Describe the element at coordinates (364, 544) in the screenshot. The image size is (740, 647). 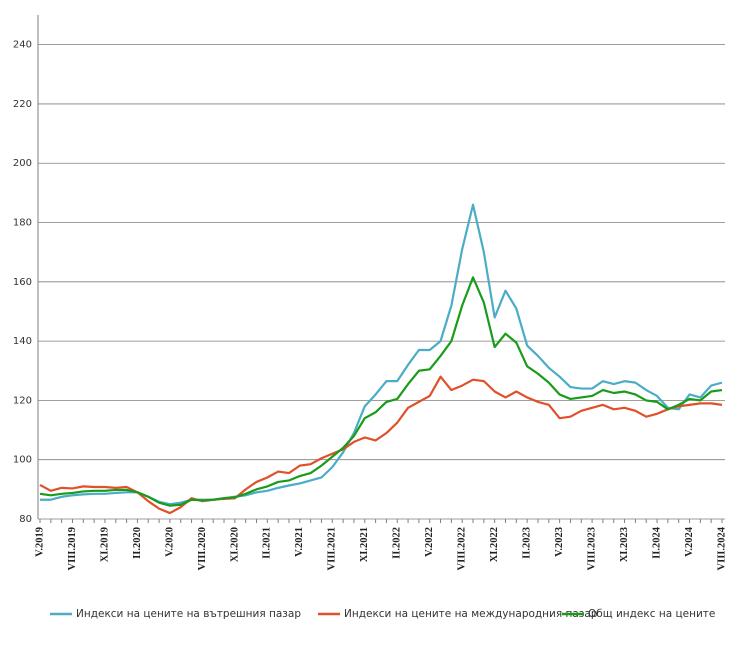
I see `x-tick-label: XI.2021` at that location.